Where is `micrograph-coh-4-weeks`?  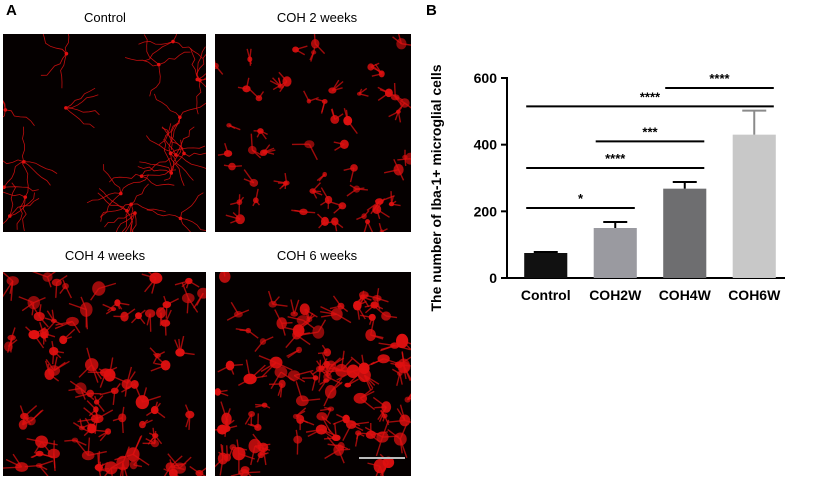
micrograph-coh-4-weeks is located at coordinates (104, 374).